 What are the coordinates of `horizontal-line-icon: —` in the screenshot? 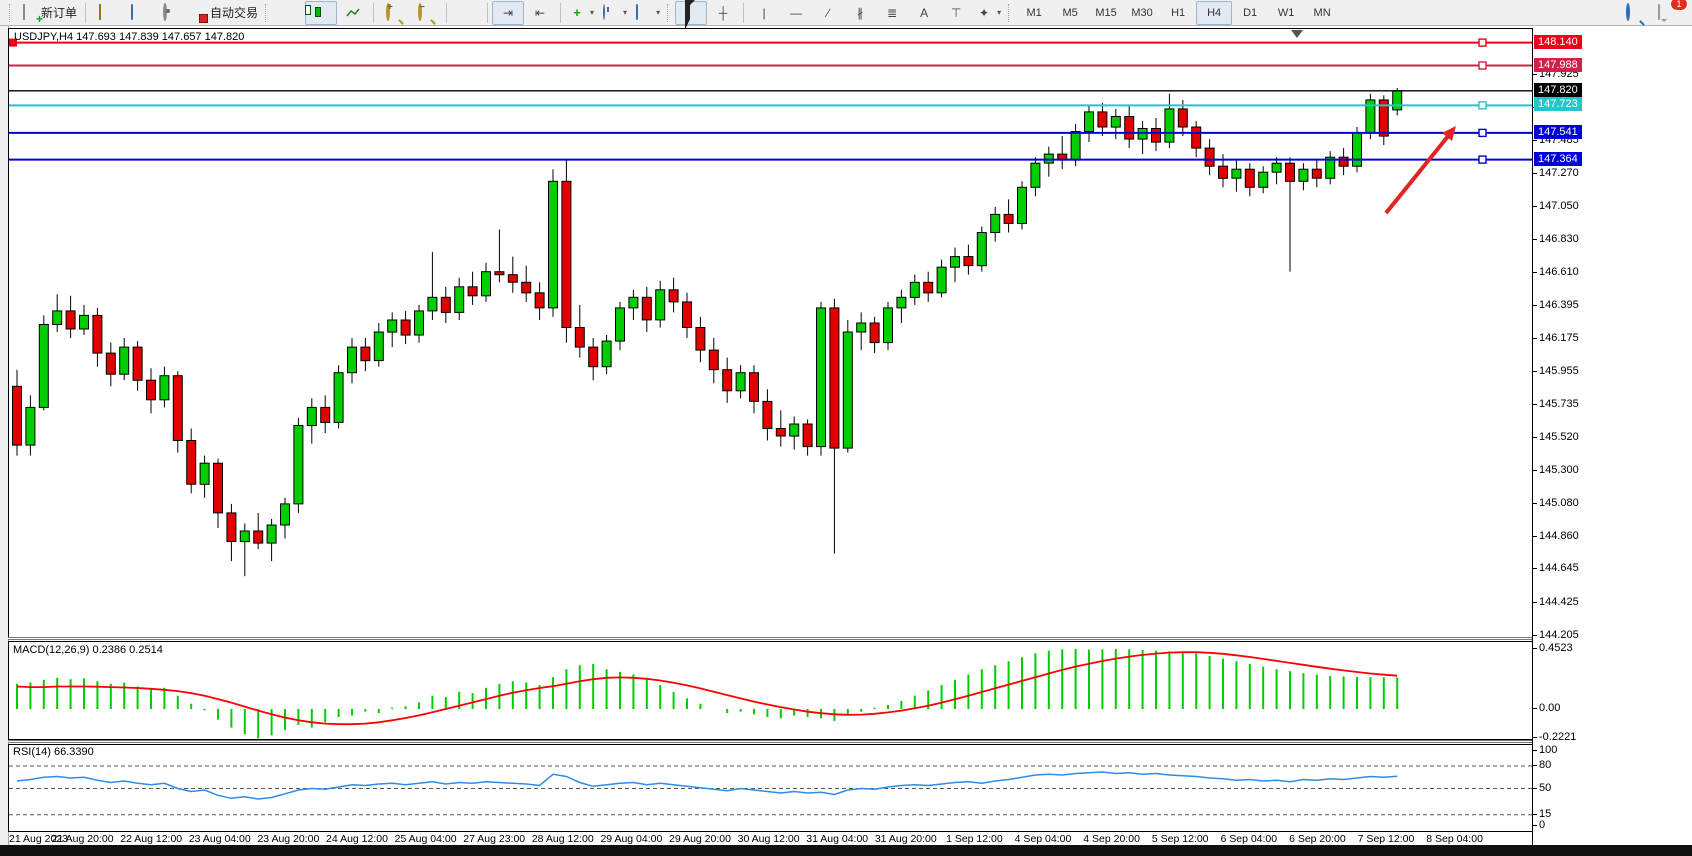 It's located at (796, 12).